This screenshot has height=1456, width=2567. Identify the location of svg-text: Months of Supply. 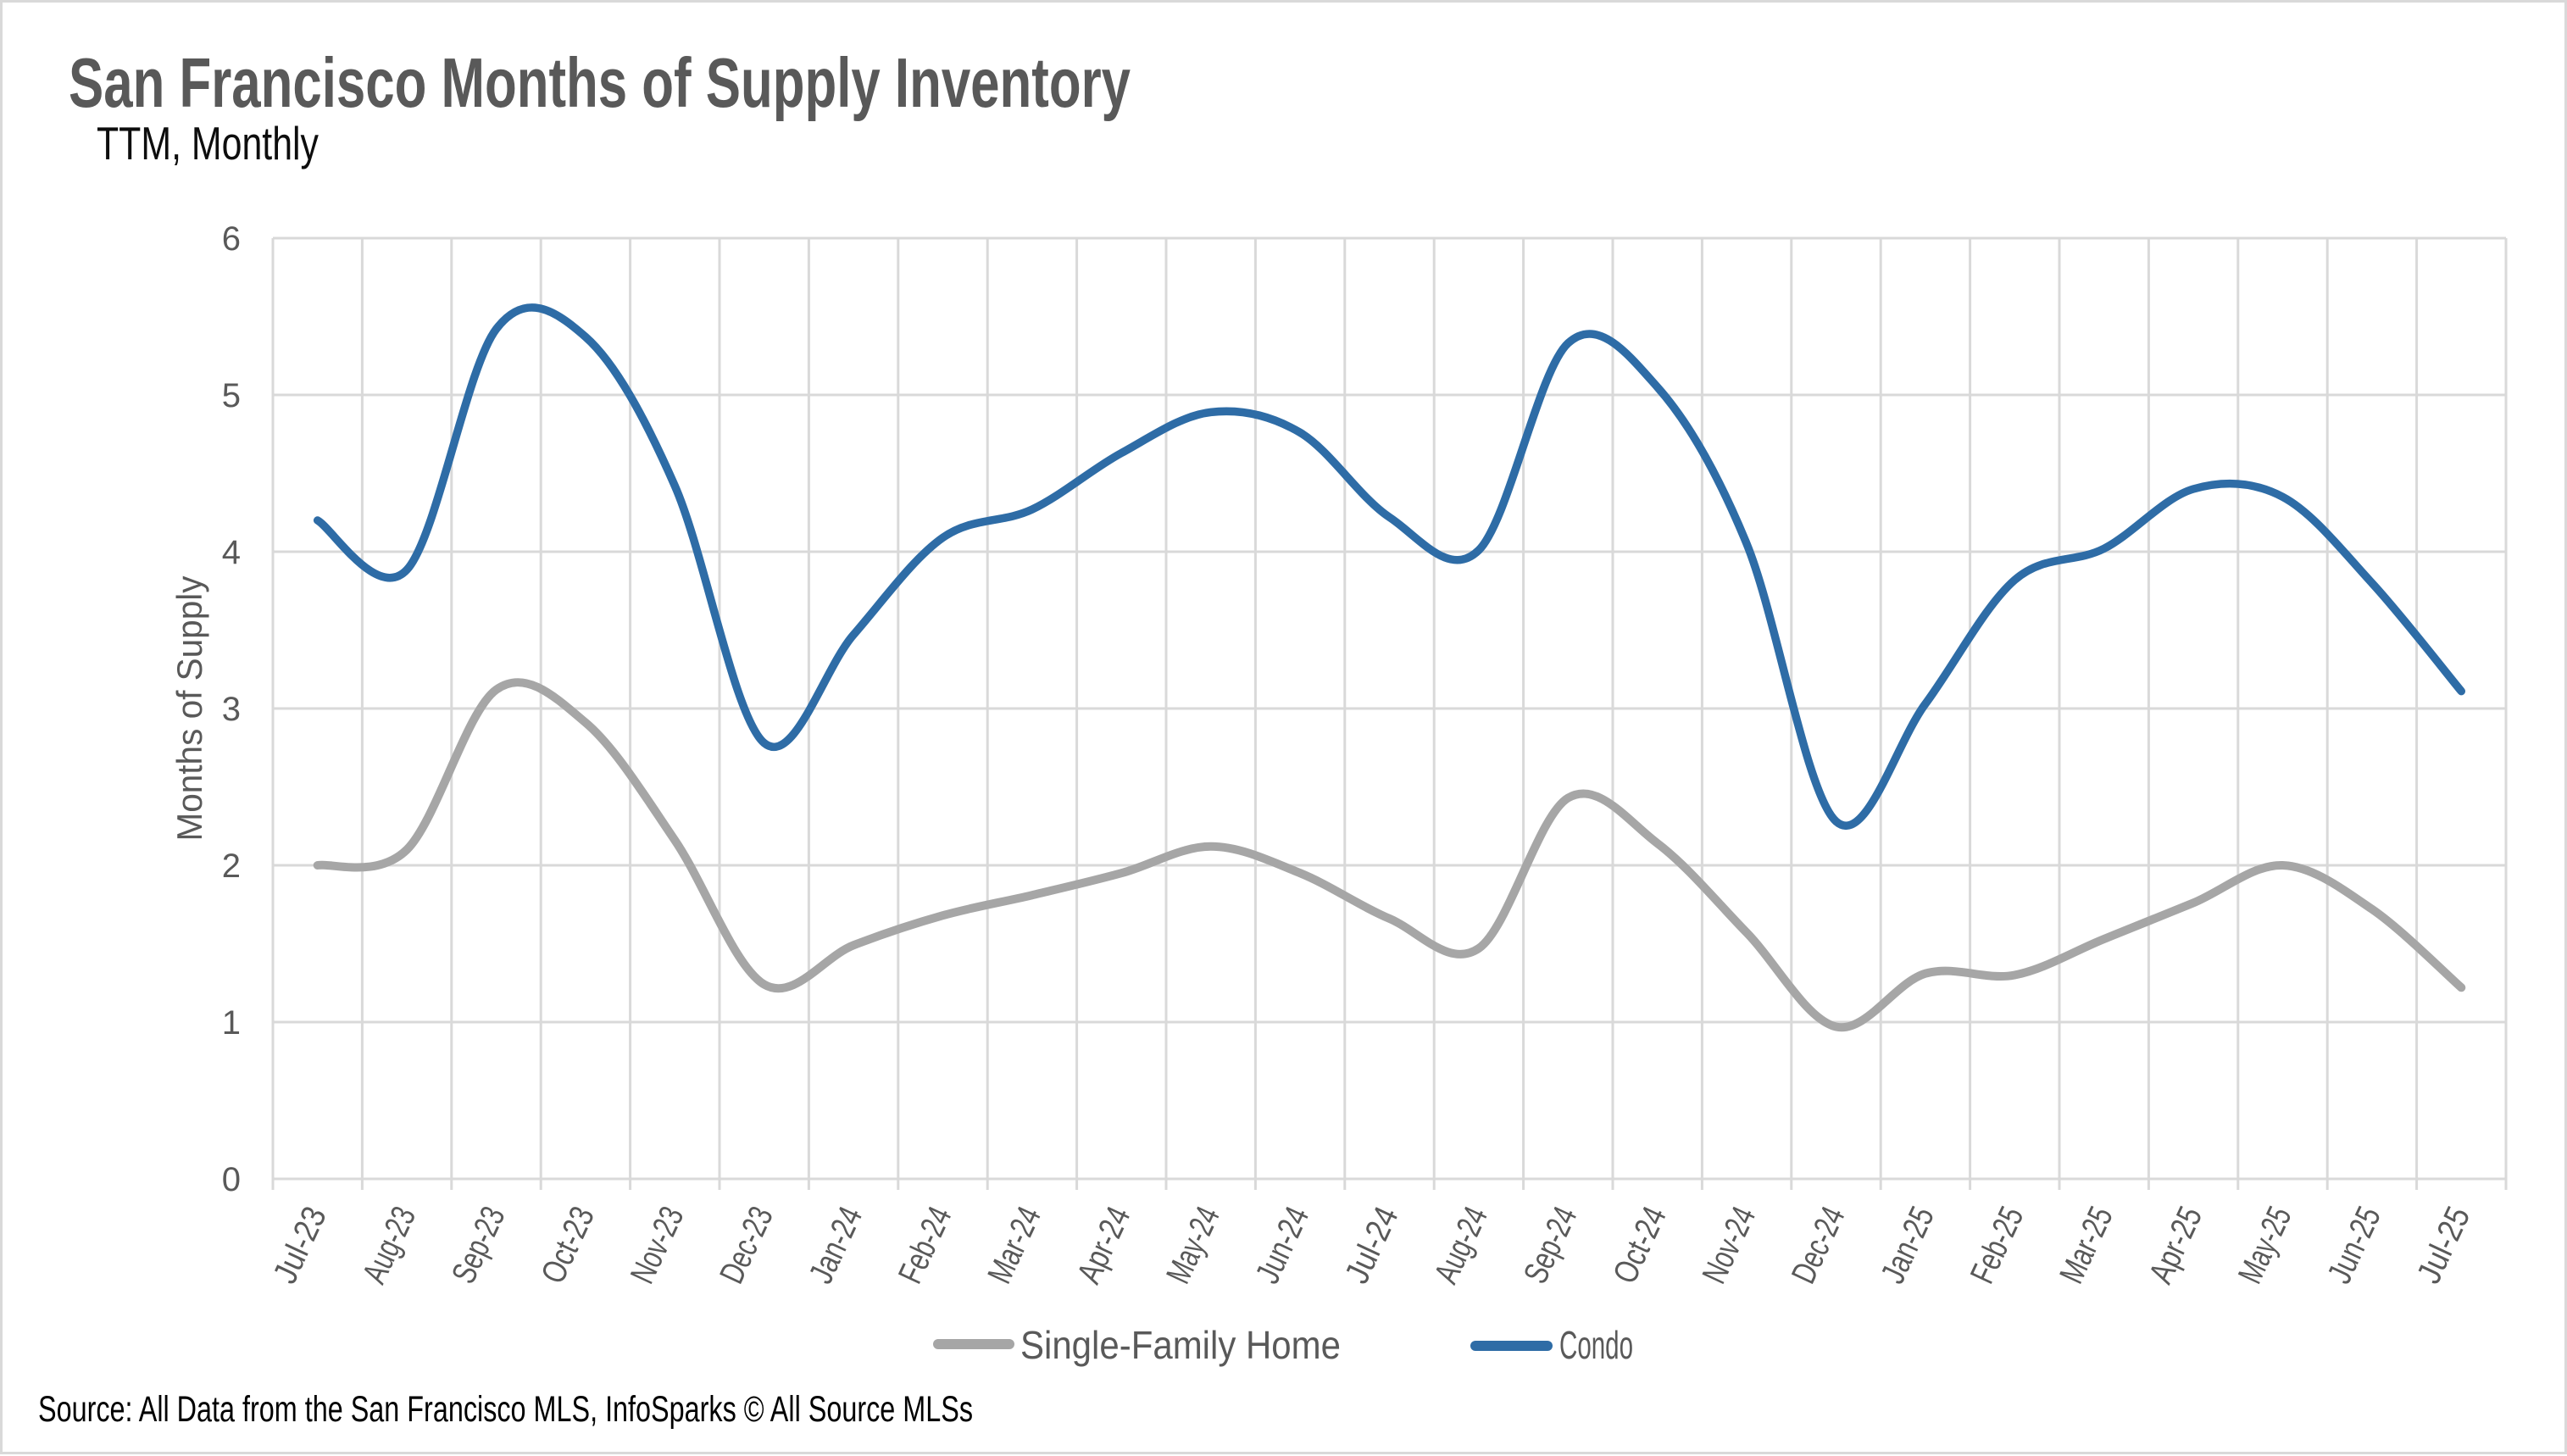
(189, 709).